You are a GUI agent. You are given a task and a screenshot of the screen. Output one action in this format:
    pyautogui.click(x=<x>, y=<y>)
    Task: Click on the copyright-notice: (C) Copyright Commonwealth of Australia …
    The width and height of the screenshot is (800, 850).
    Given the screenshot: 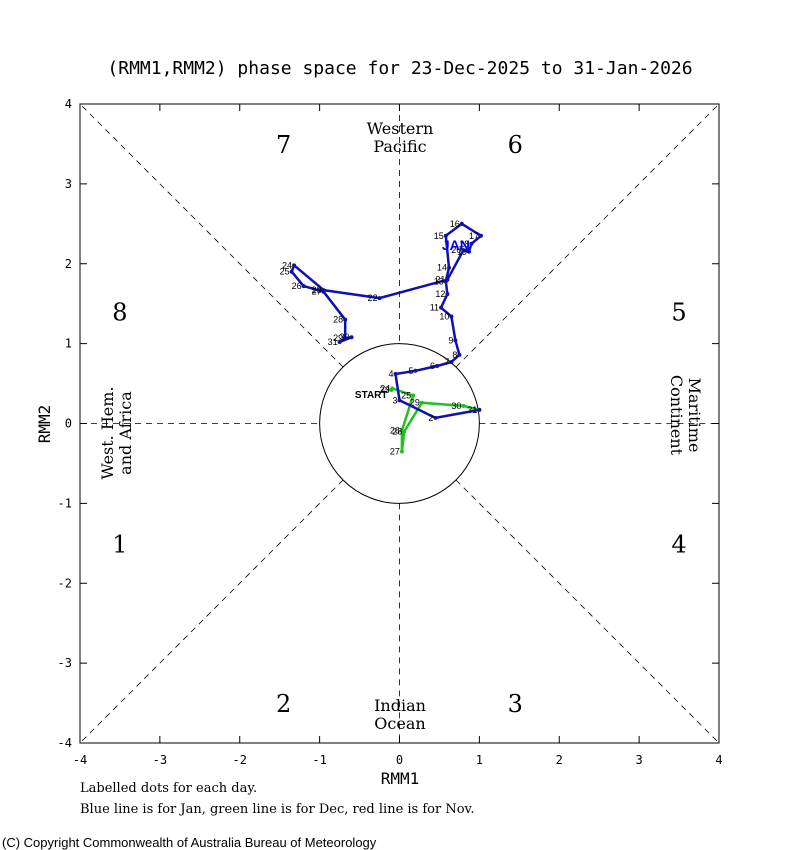 What is the action you would take?
    pyautogui.click(x=189, y=842)
    